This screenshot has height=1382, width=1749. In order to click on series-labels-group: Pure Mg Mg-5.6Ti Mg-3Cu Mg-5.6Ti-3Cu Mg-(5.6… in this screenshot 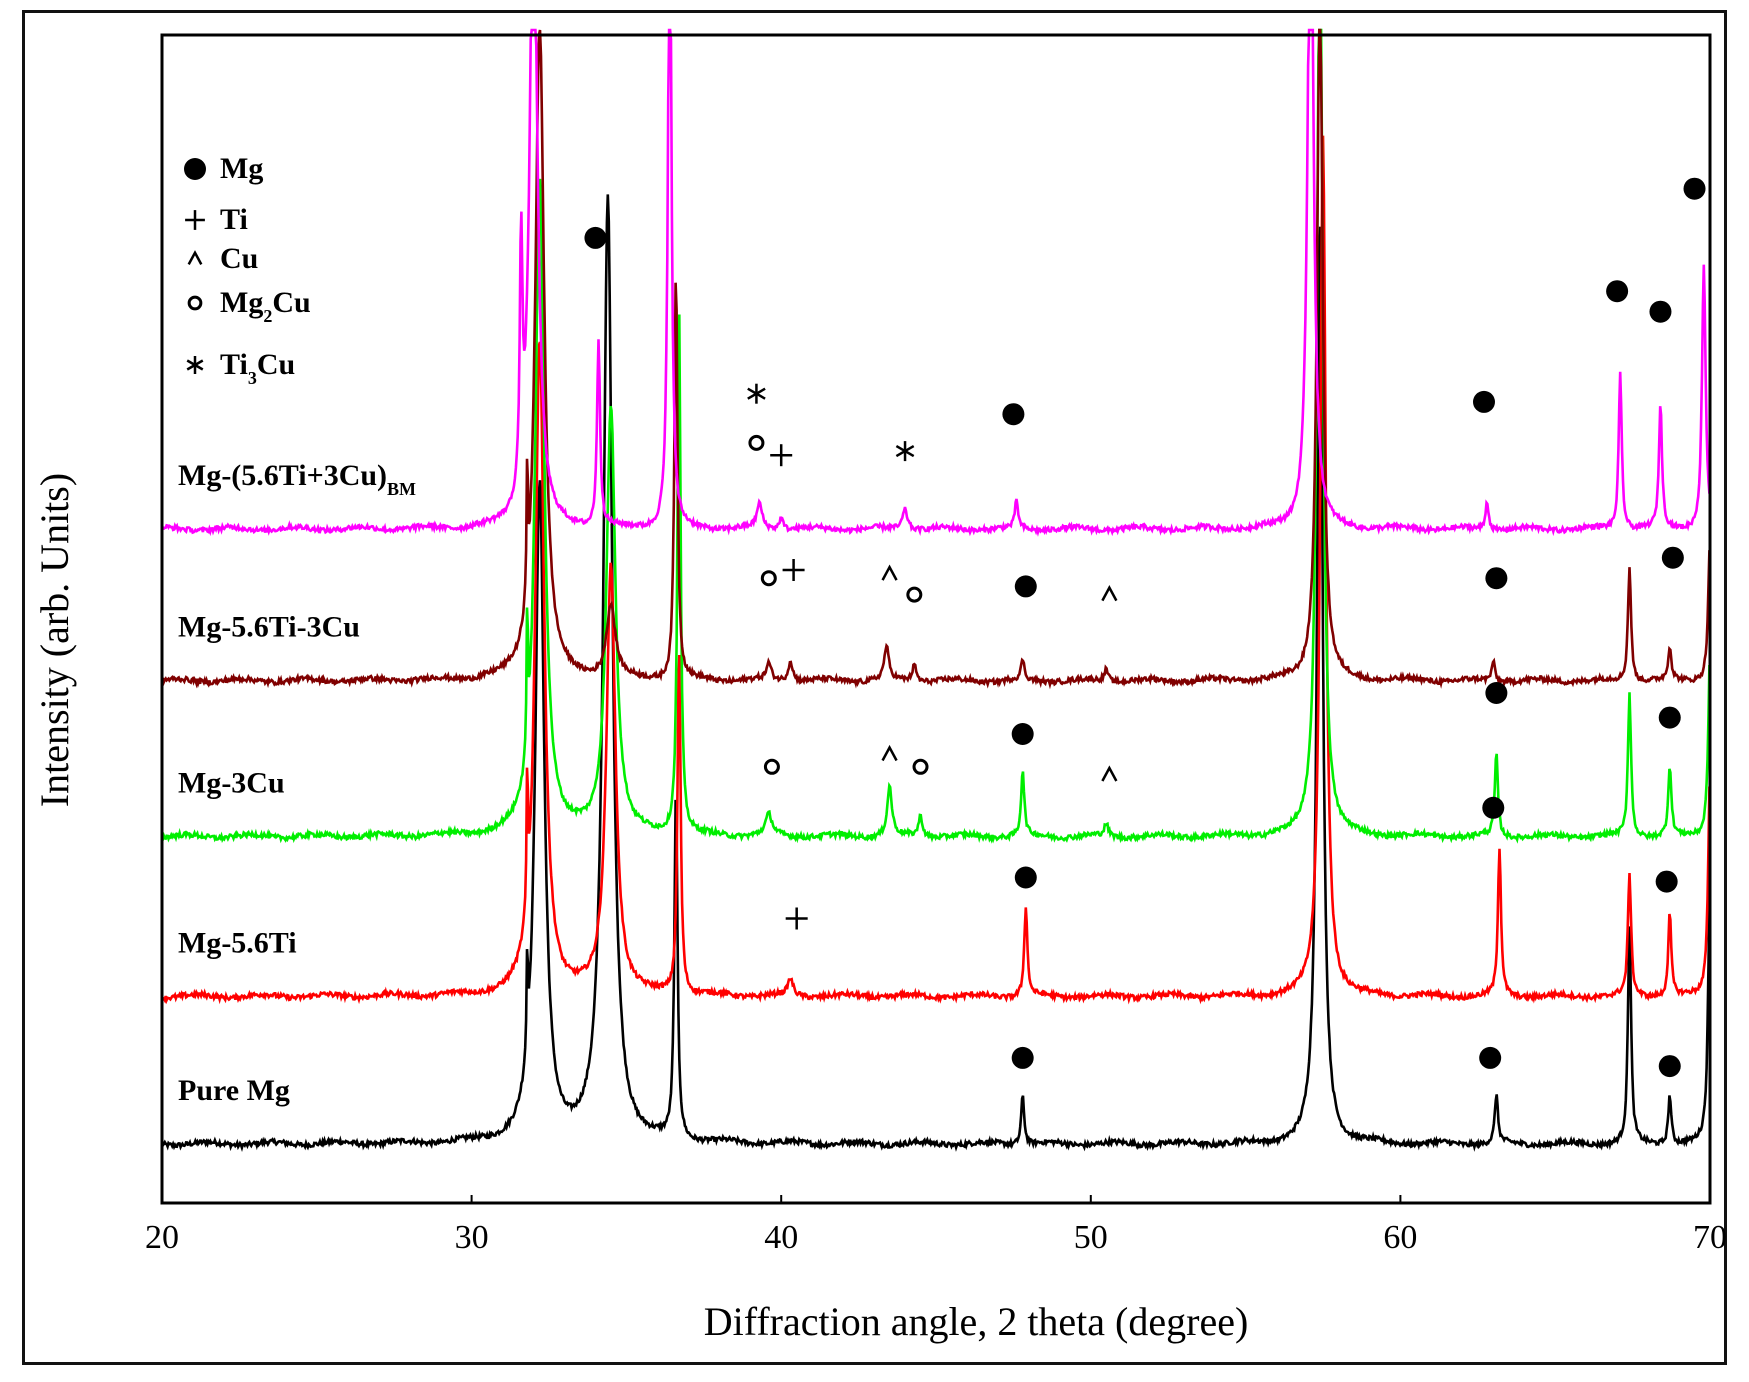, I will do `click(297, 783)`.